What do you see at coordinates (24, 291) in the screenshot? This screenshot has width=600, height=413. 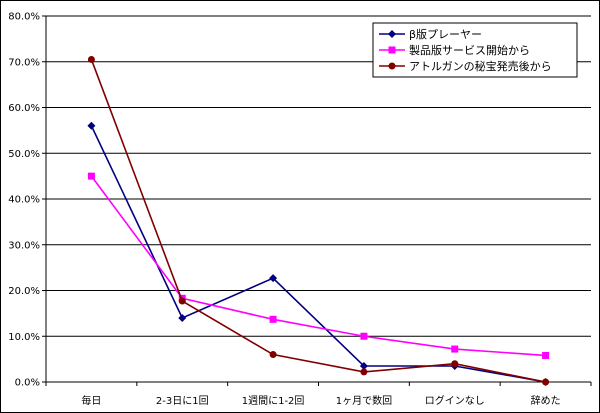 I see `y-tick-label: 20.0%` at bounding box center [24, 291].